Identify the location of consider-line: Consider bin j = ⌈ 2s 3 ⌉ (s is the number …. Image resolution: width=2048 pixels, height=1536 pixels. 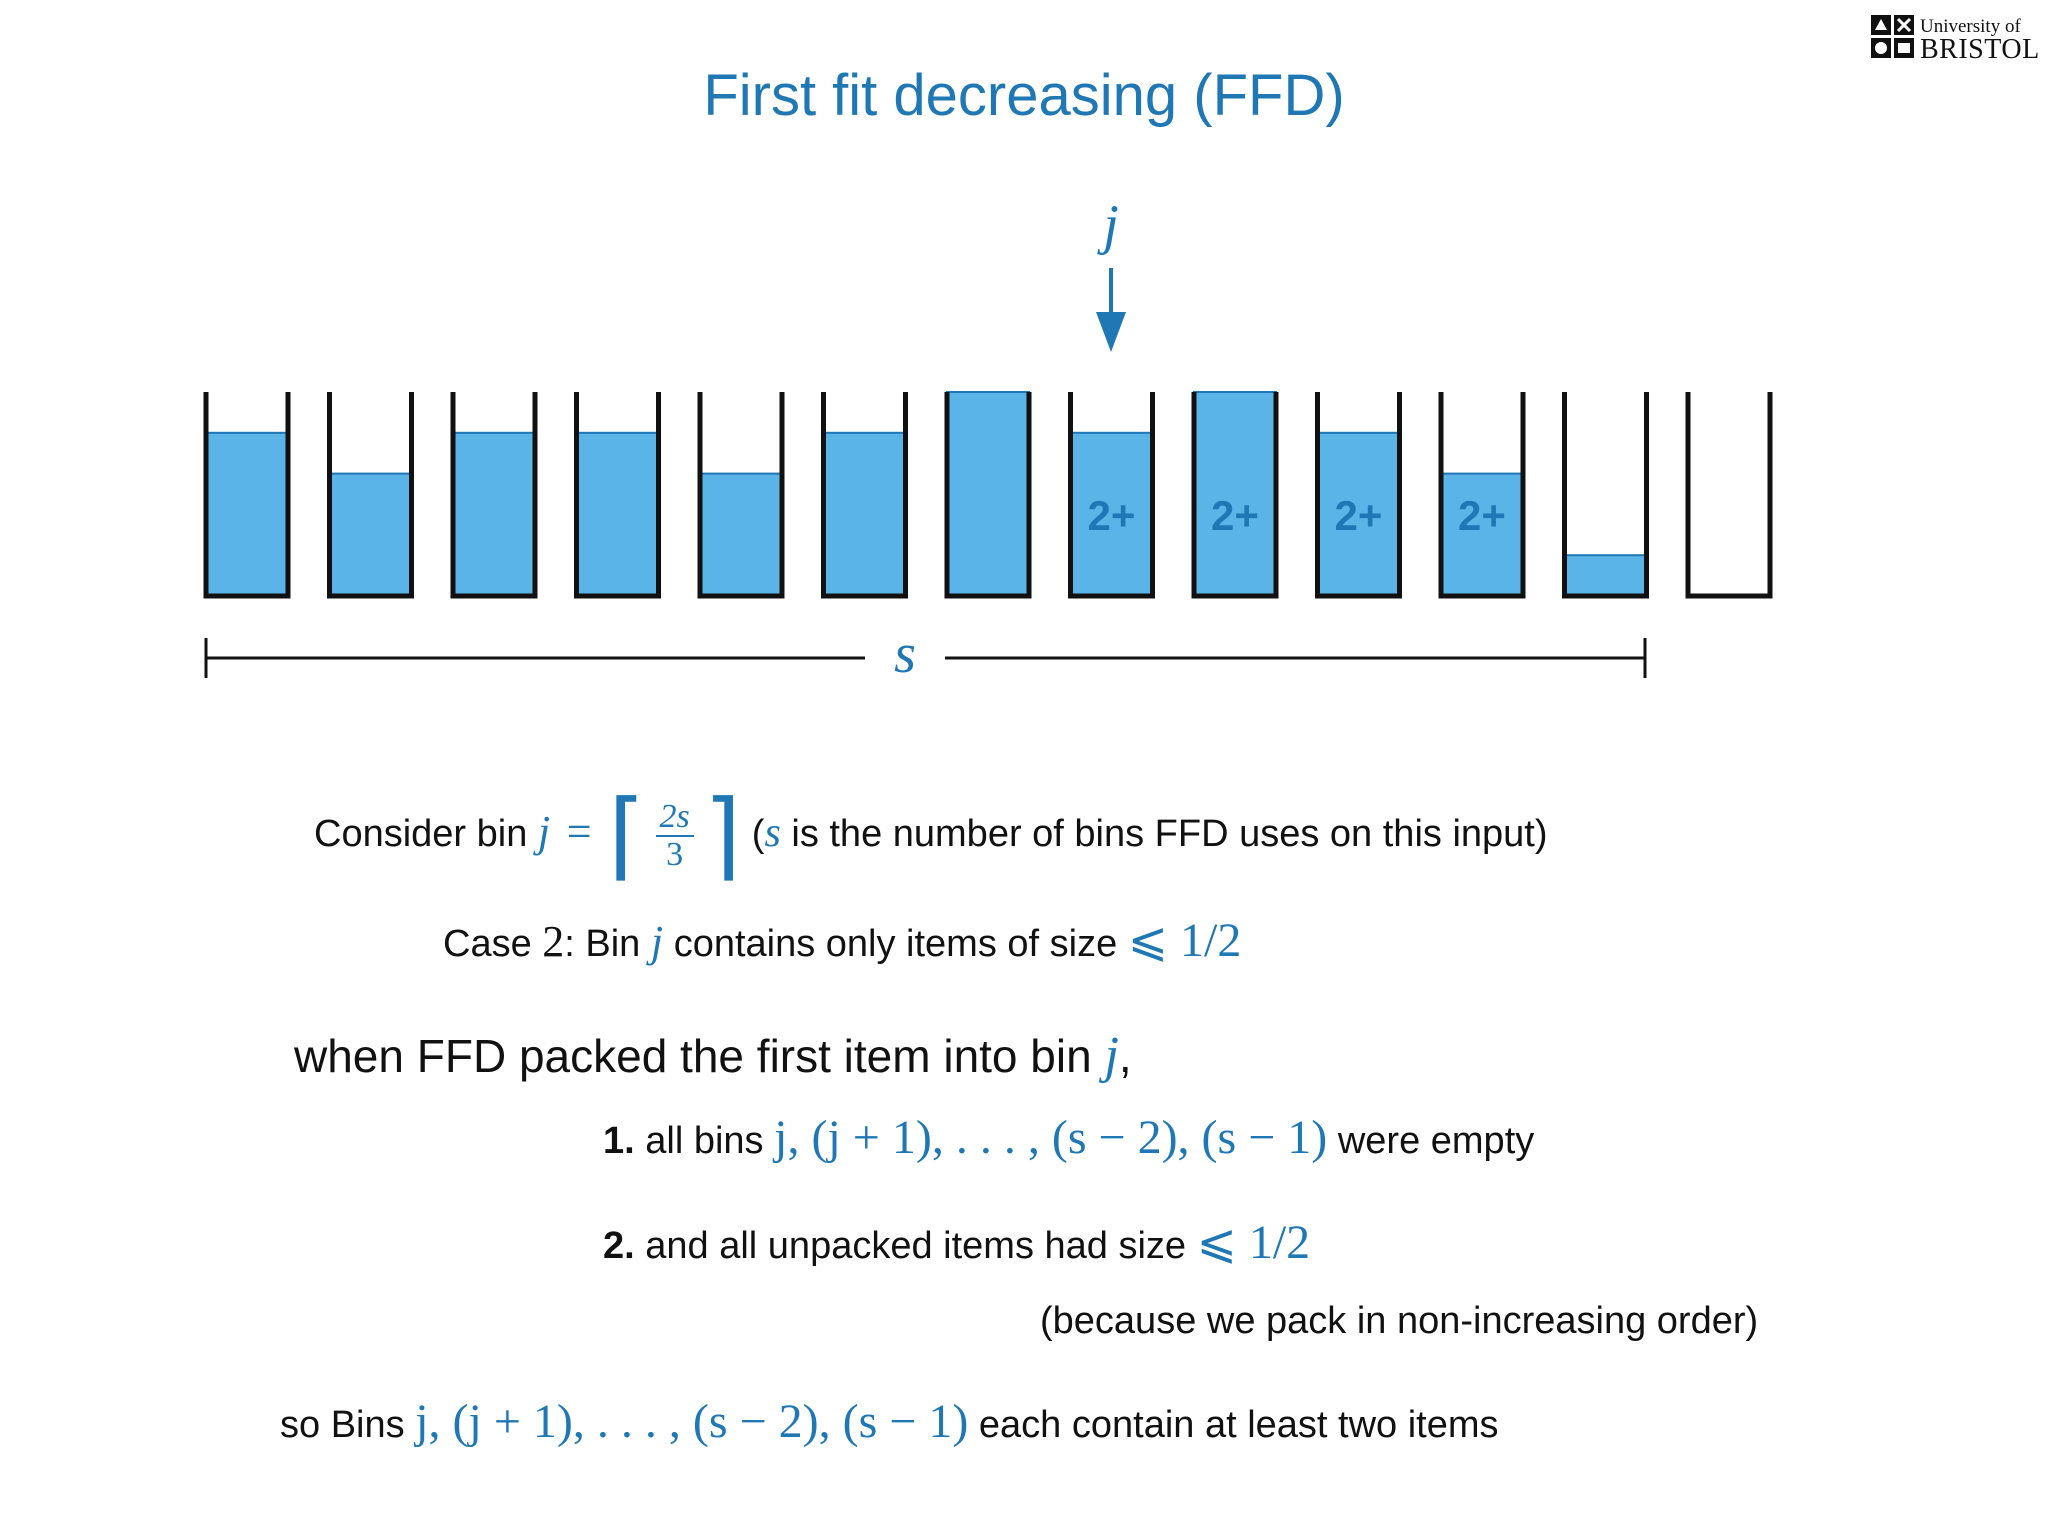
(931, 835).